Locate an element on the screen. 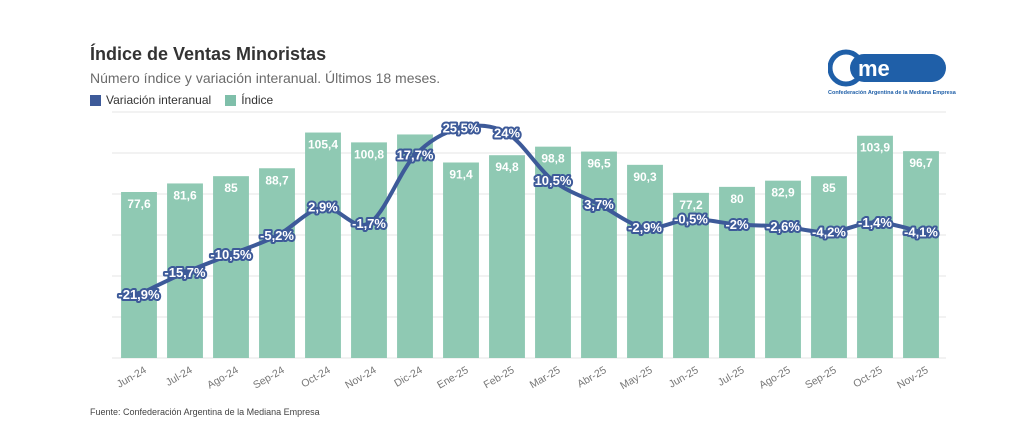 This screenshot has height=440, width=1024. line-label: 24% is located at coordinates (507, 133).